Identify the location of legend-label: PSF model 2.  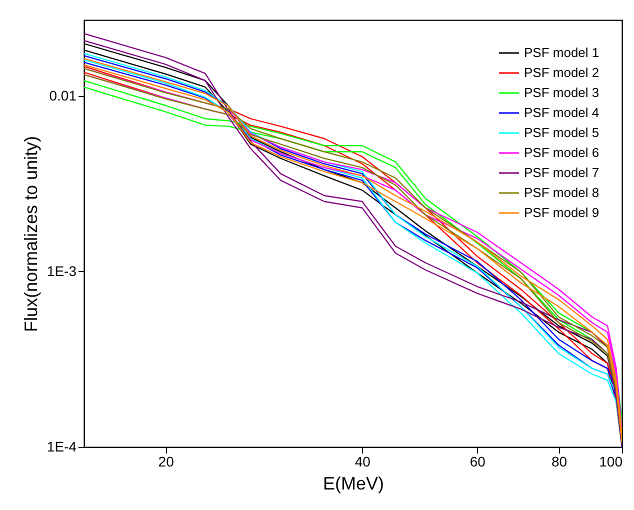
(562, 72).